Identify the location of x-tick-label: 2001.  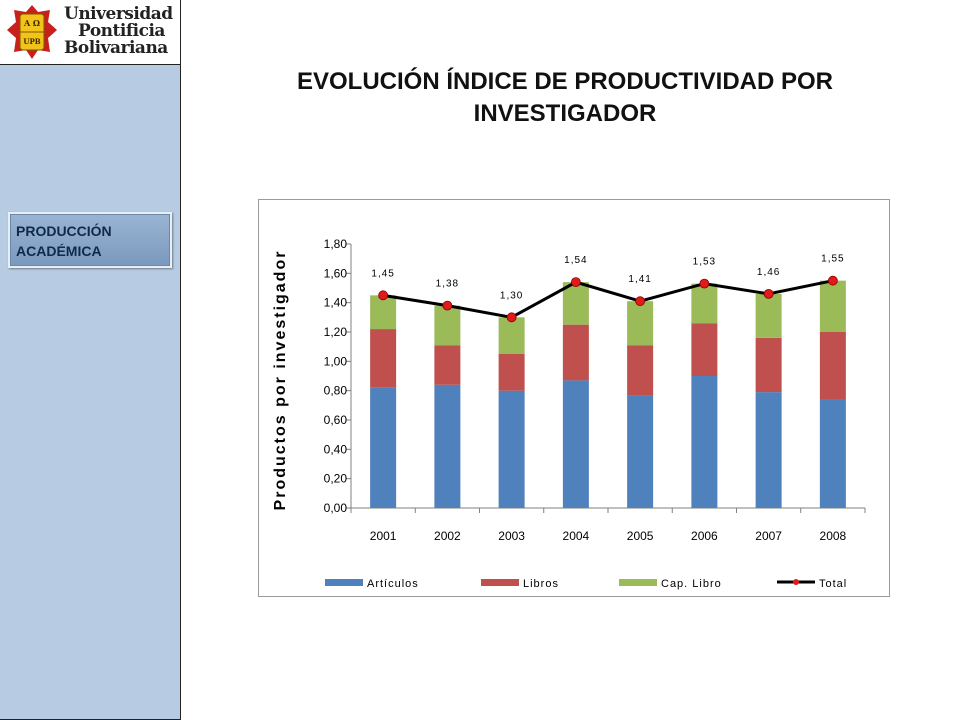
(383, 536).